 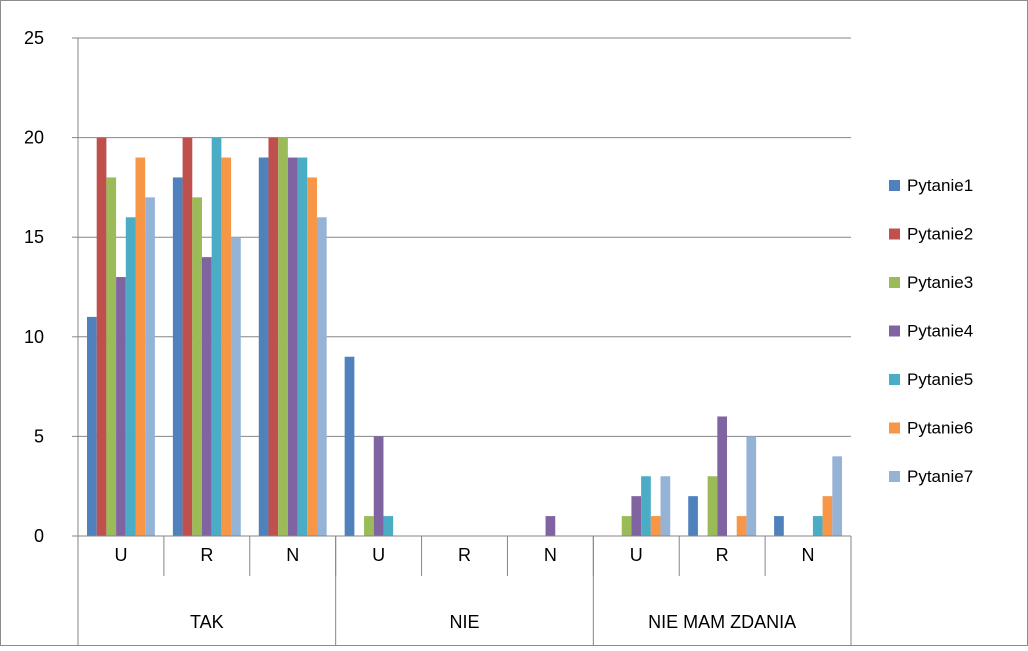 What do you see at coordinates (722, 622) in the screenshot?
I see `x-group-label: NIE MAM ZDANIA` at bounding box center [722, 622].